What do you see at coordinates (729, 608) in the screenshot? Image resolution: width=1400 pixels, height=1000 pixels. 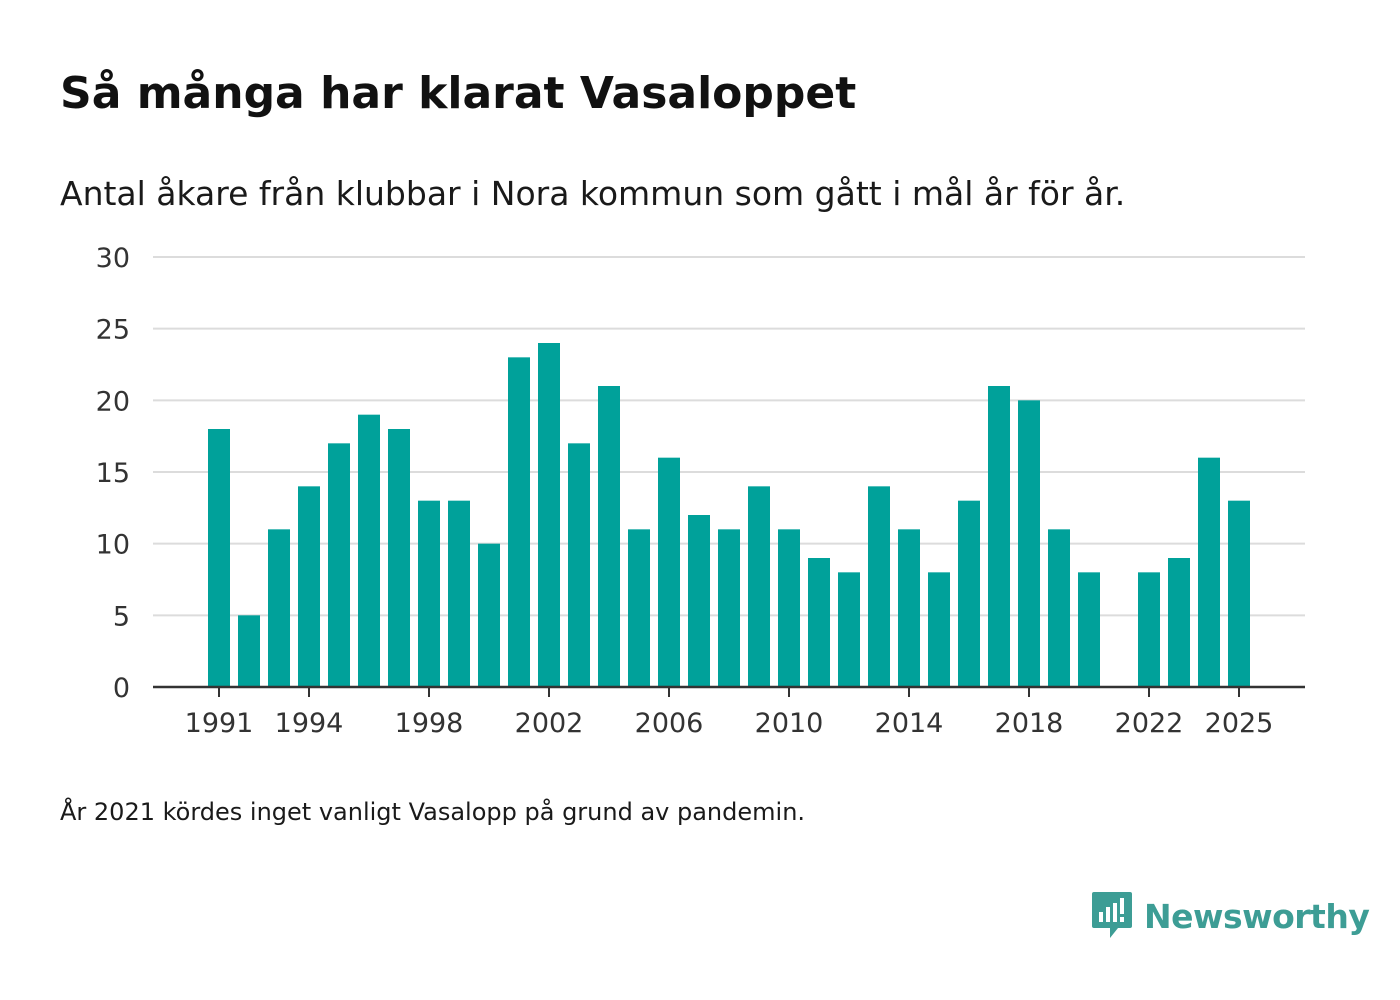 I see `bar-2008` at bounding box center [729, 608].